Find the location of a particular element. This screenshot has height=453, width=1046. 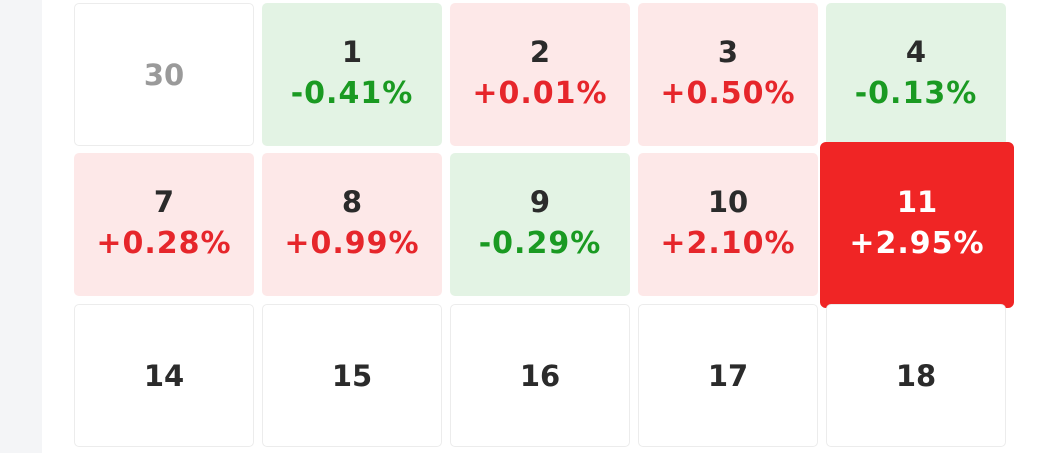

day-number: 18 is located at coordinates (916, 375).